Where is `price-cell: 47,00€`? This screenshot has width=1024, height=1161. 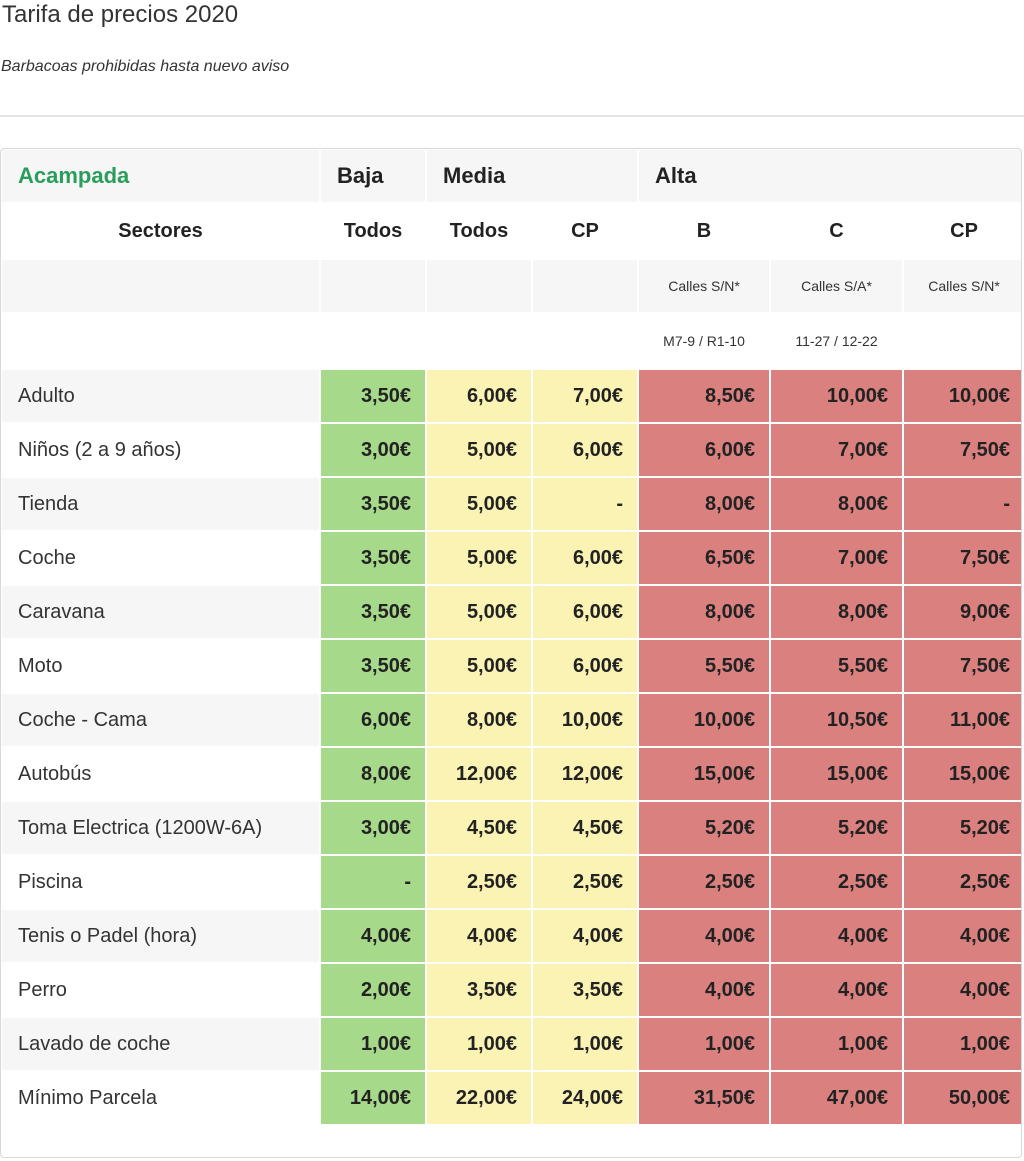 price-cell: 47,00€ is located at coordinates (837, 1098).